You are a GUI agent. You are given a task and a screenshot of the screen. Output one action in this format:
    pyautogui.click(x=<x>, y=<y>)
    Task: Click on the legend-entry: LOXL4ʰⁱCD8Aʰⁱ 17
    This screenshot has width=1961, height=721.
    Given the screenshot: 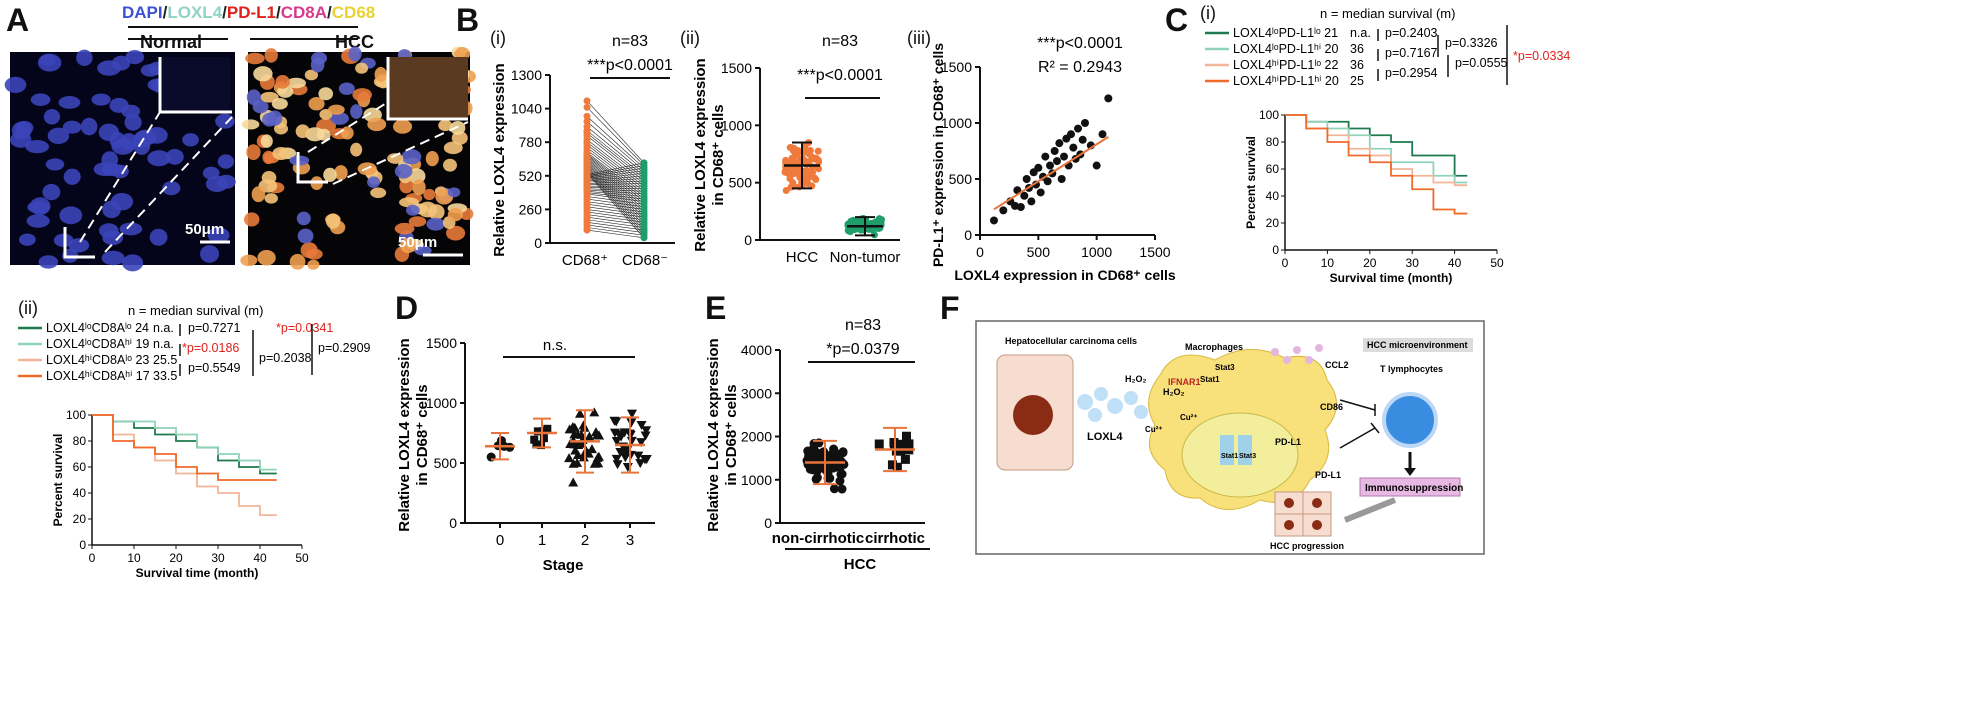 What is the action you would take?
    pyautogui.click(x=98, y=376)
    